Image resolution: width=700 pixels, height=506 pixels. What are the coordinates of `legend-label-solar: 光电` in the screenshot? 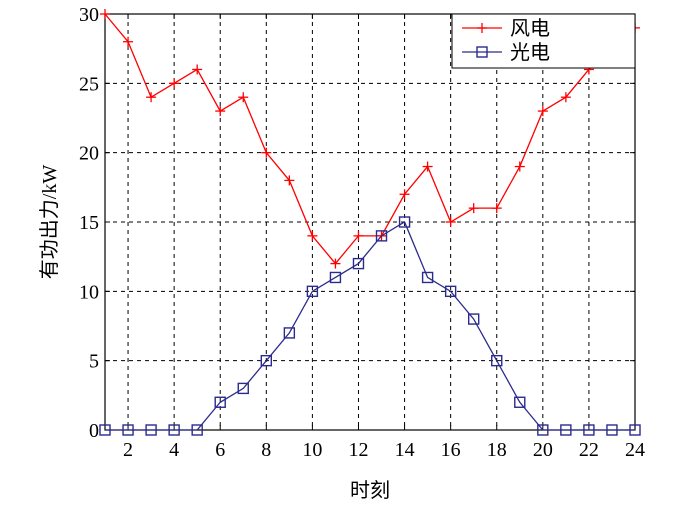 It's located at (530, 52).